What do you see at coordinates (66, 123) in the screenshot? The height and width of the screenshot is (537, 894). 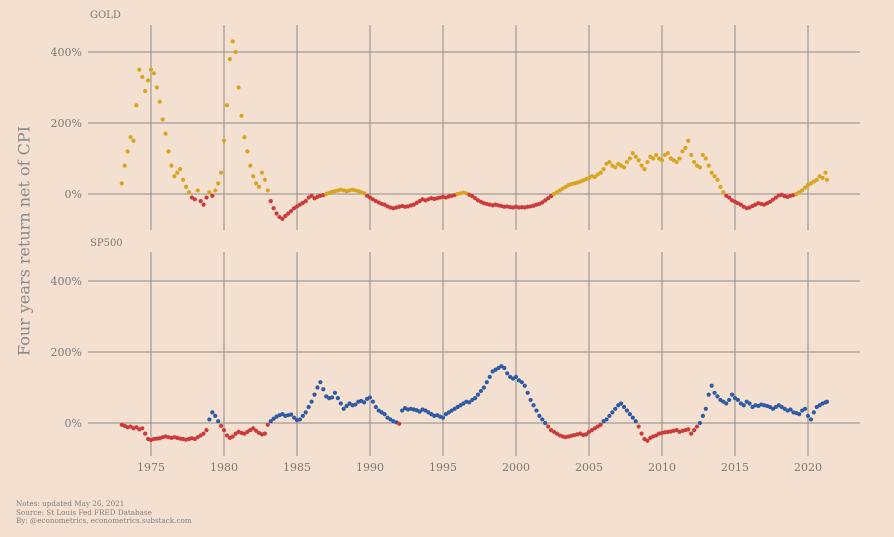 I see `gold-ytick-label: 200%` at bounding box center [66, 123].